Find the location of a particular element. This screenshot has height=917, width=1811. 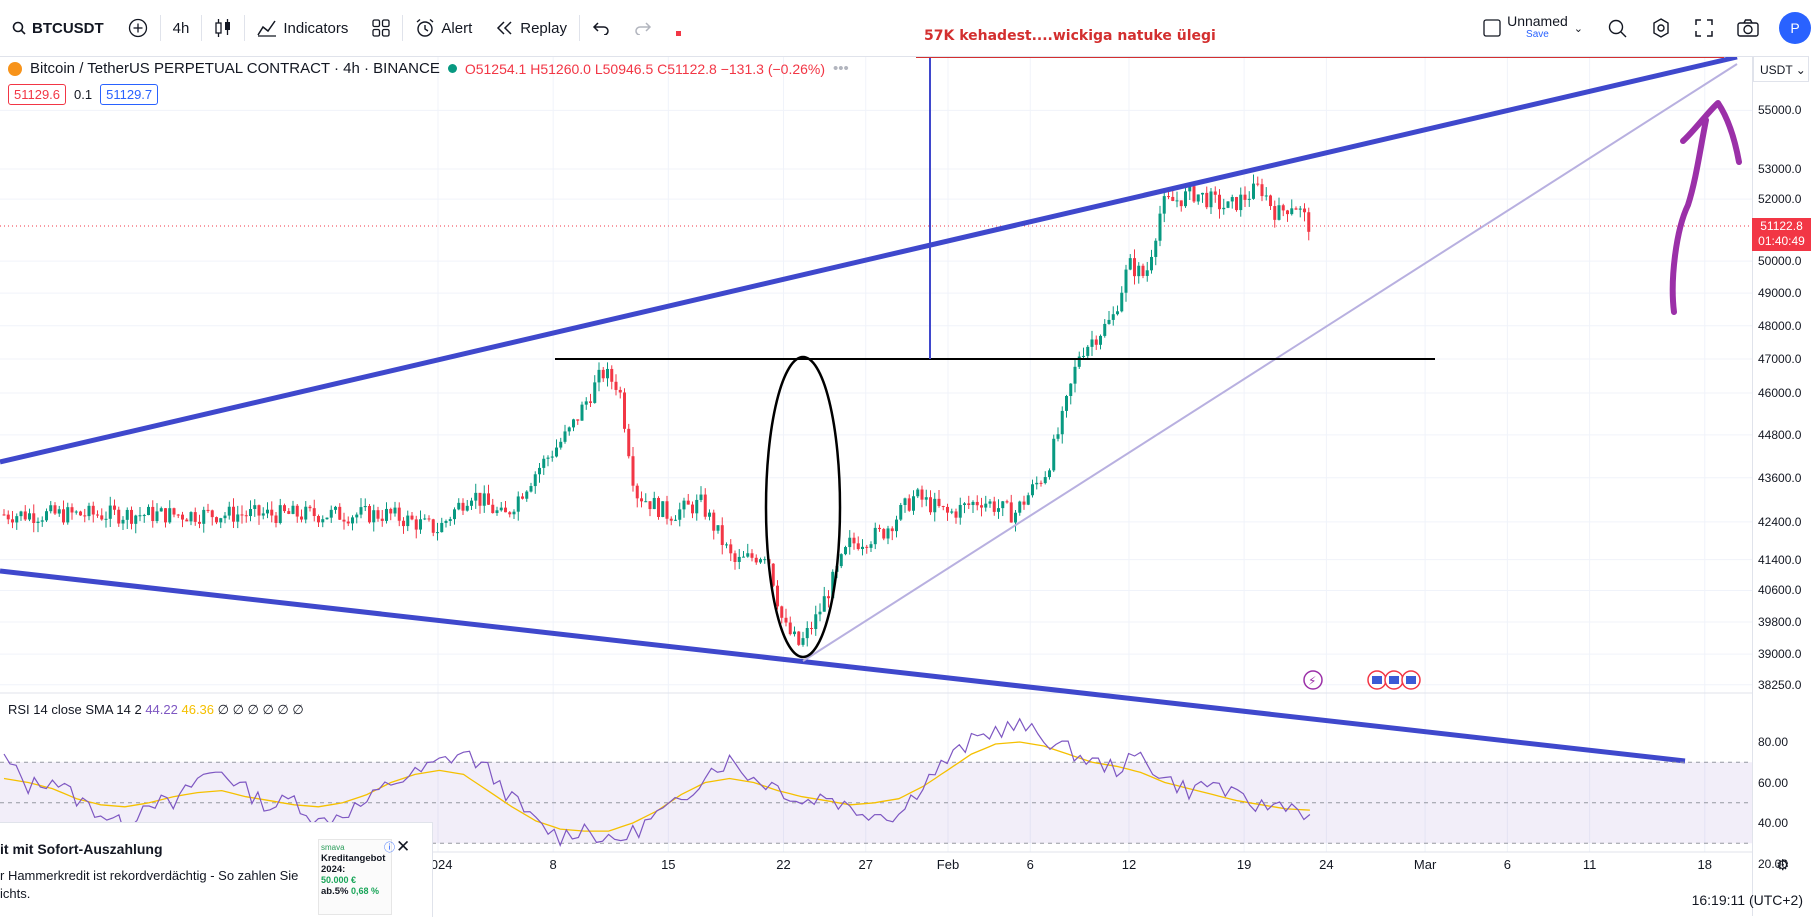

compare-button is located at coordinates (138, 28).